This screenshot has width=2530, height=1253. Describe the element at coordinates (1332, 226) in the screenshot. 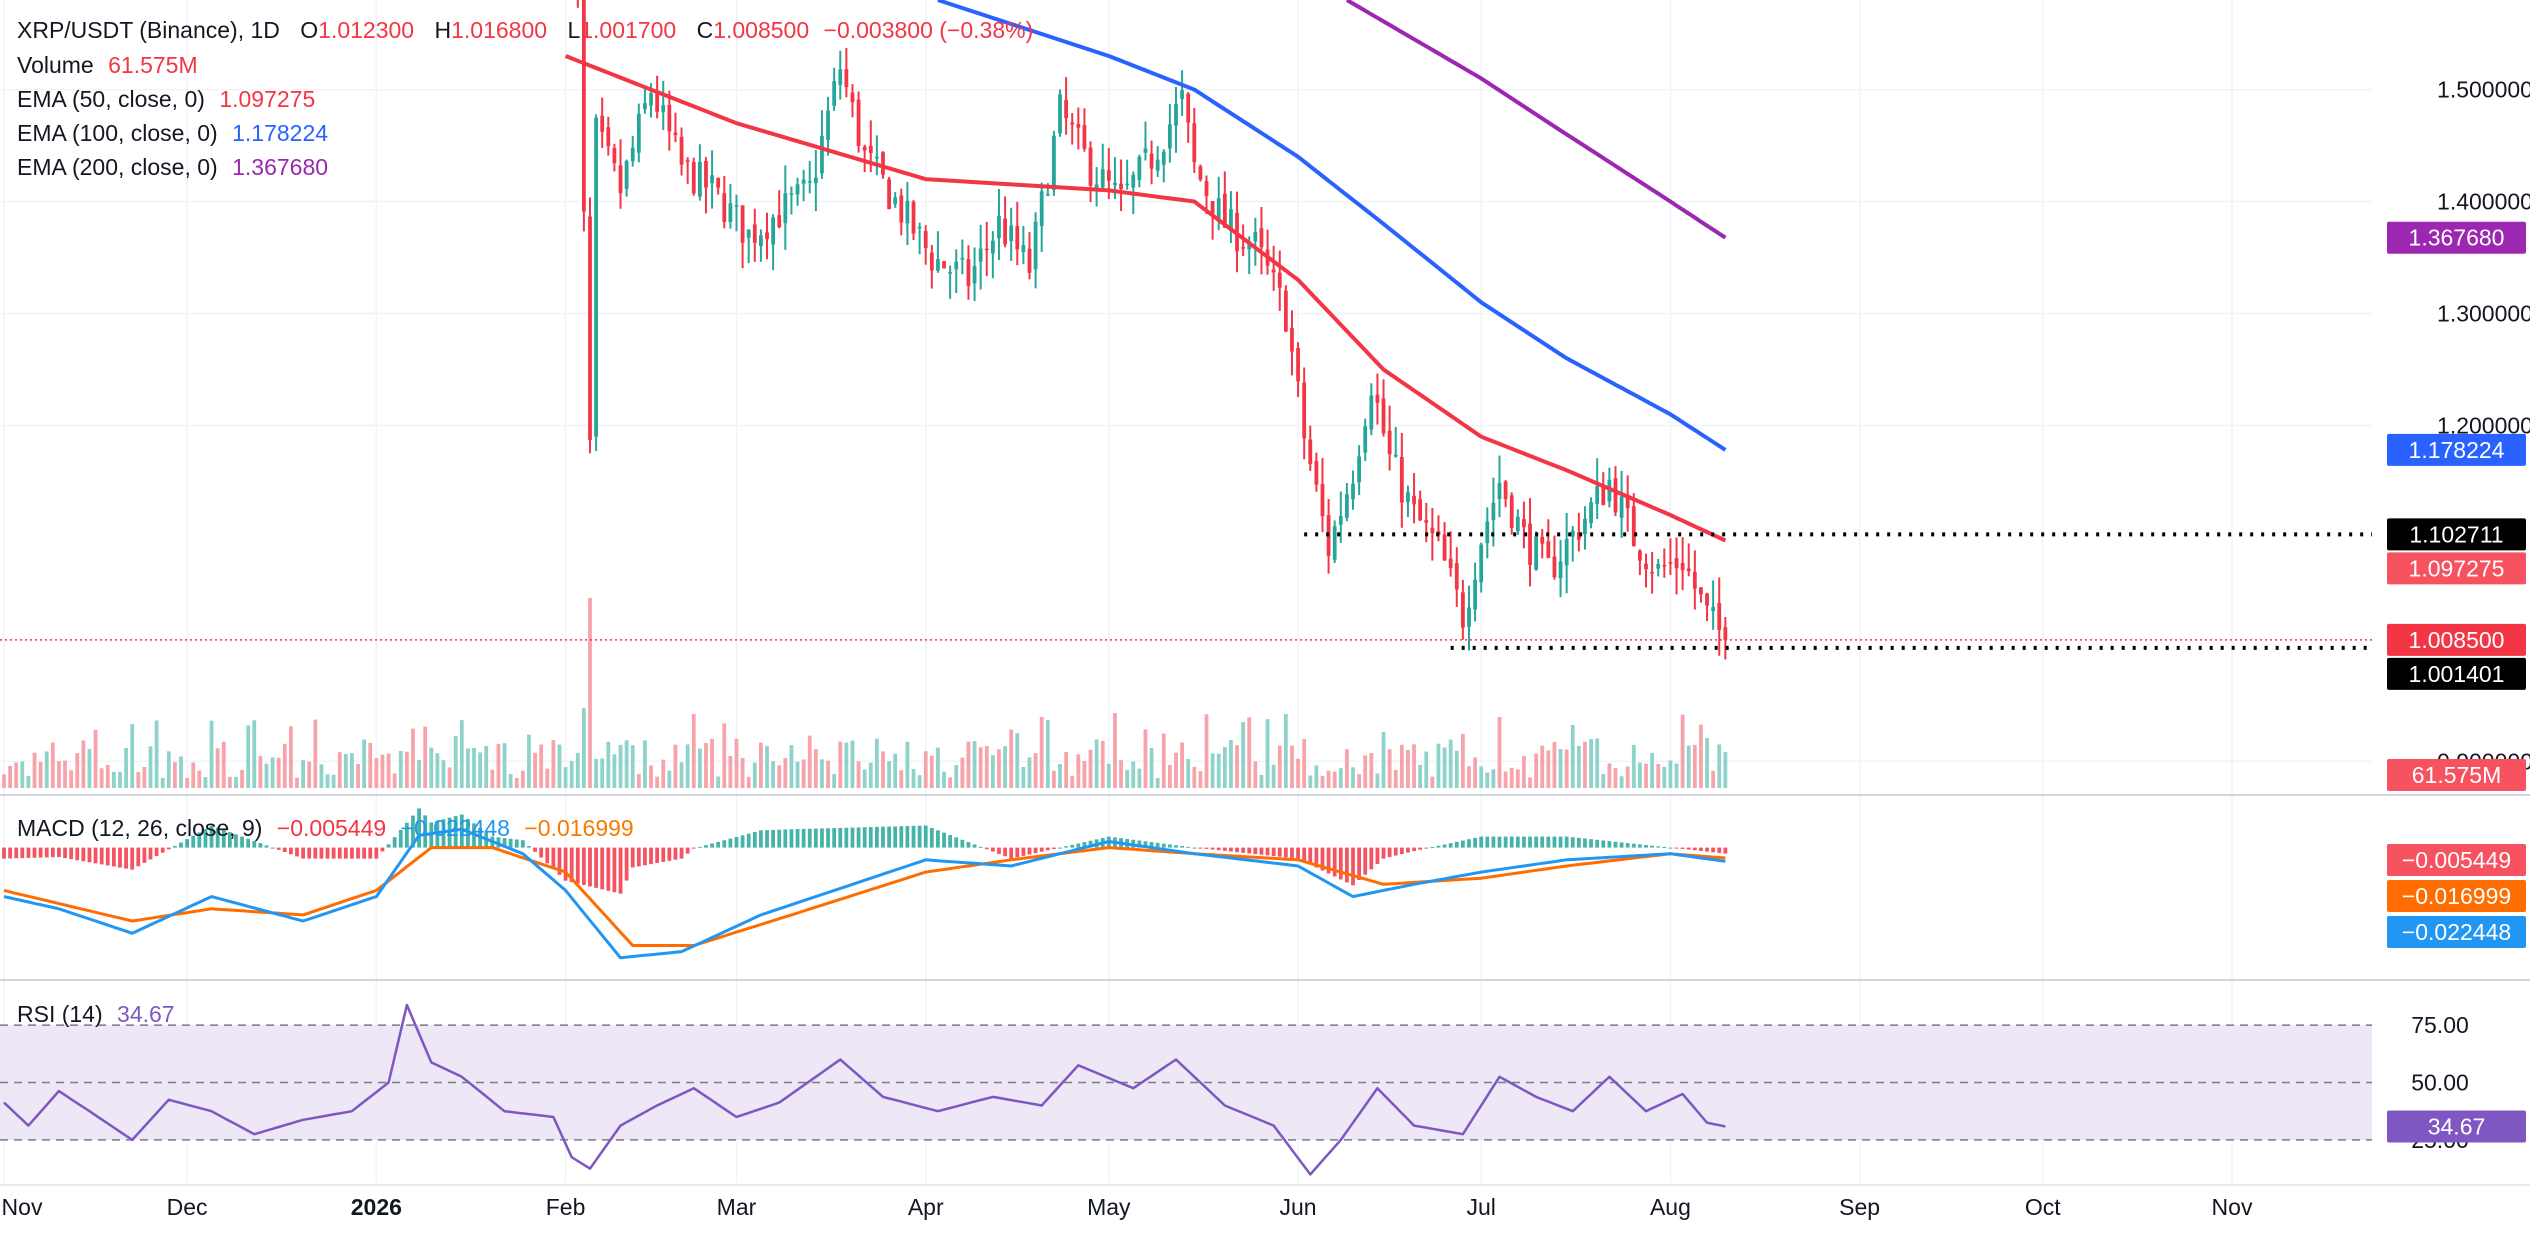

I see `ema100-line` at that location.